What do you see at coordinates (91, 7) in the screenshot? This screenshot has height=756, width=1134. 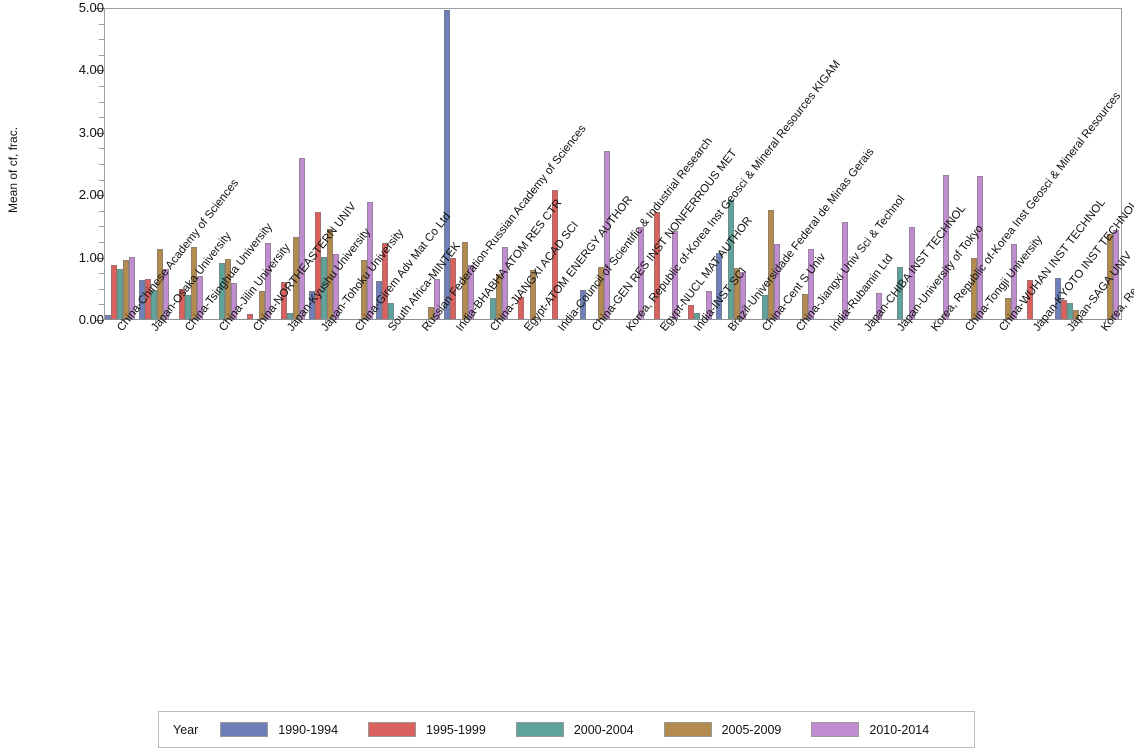 I see `y-tick-label: 5.00` at bounding box center [91, 7].